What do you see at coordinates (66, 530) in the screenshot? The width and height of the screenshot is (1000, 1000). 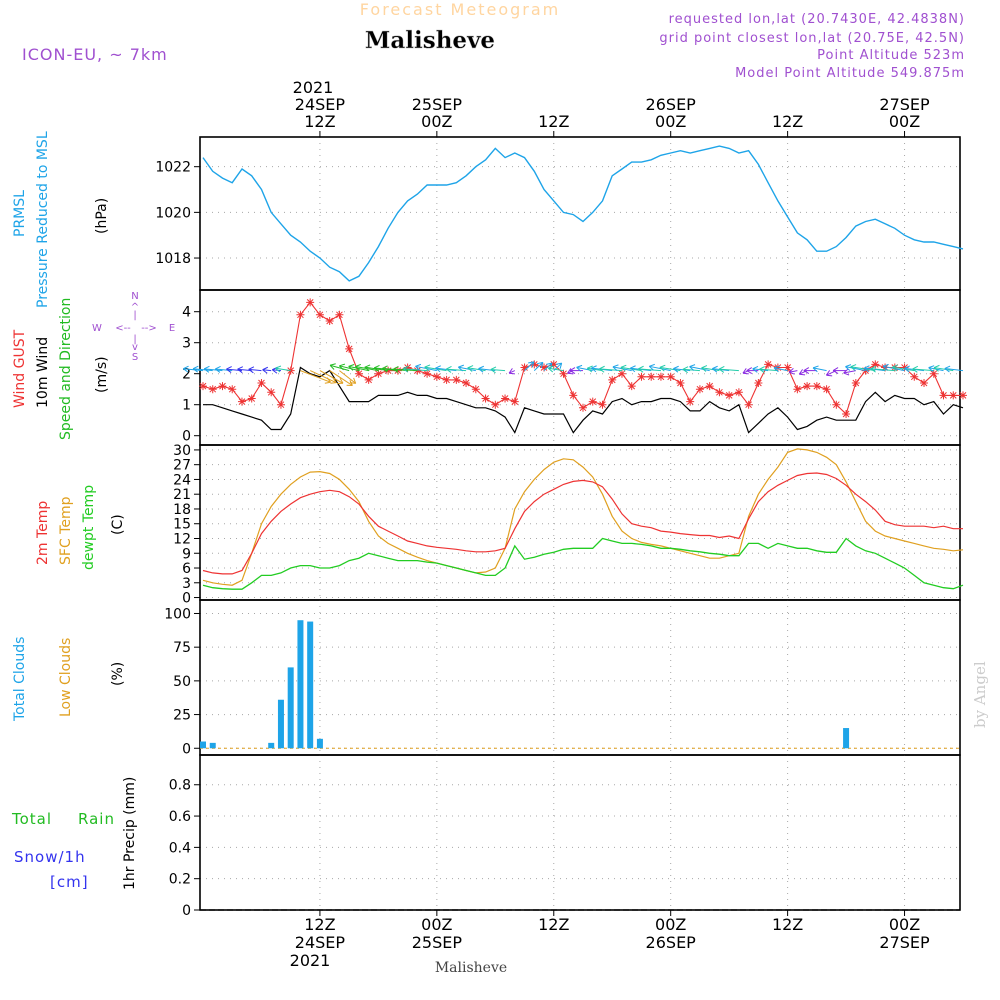 I see `temp-label-sfc: SFC Temp` at bounding box center [66, 530].